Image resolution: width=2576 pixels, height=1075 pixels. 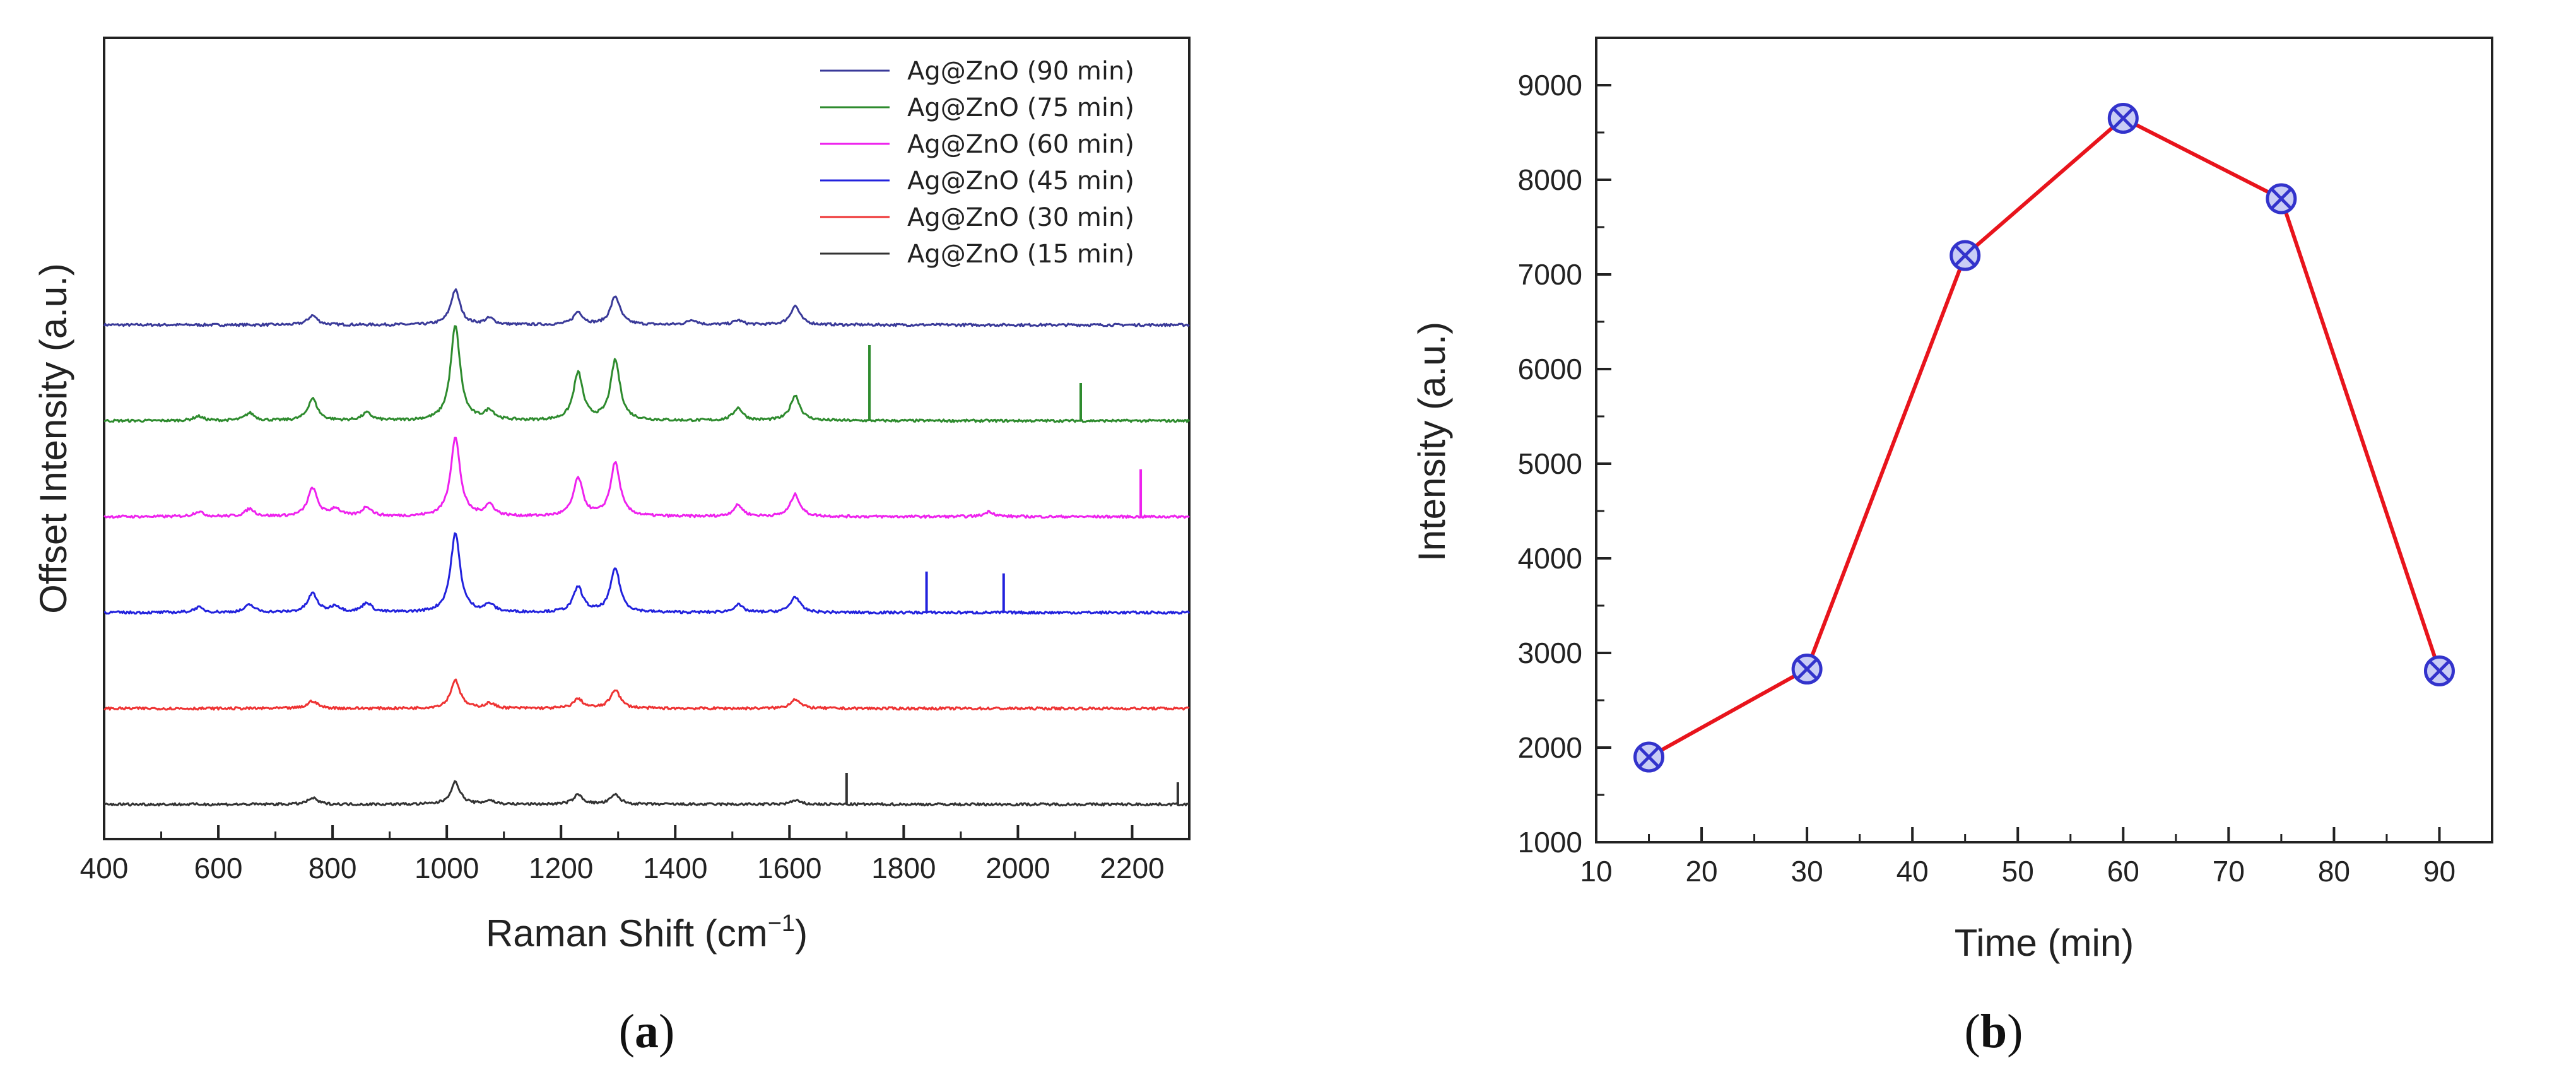 I want to click on time-x-tick-label: 40, so click(x=1913, y=872).